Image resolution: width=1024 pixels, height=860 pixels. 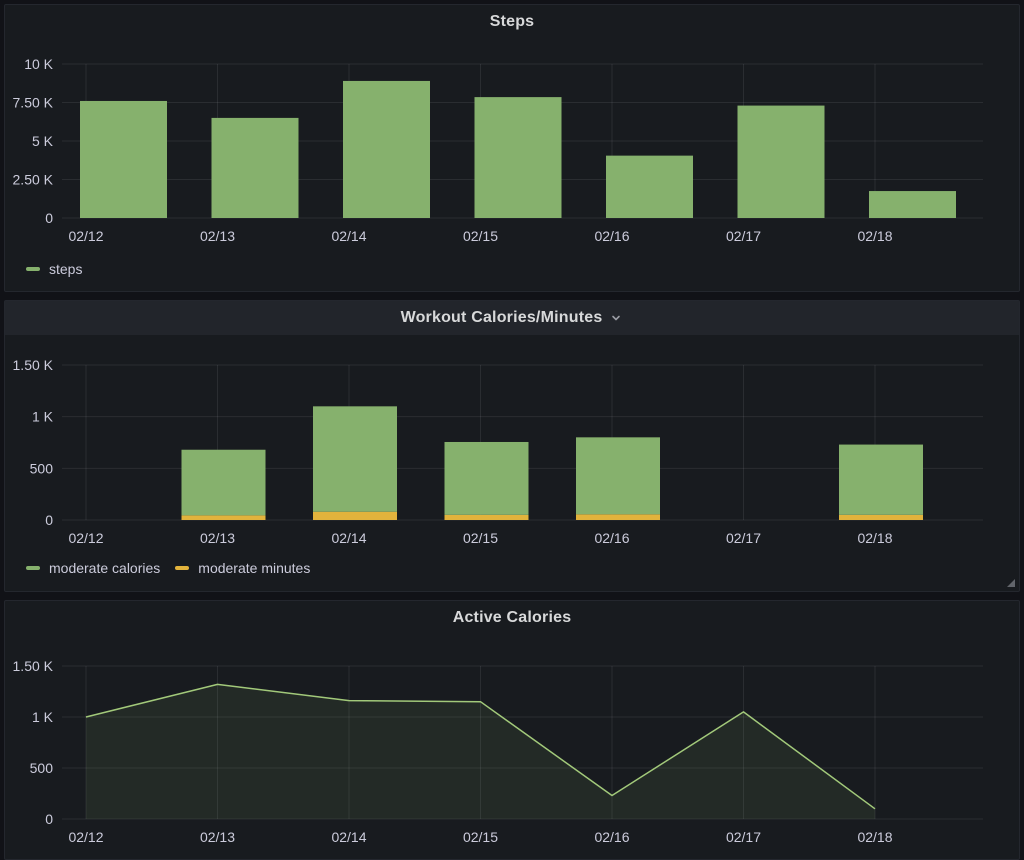 What do you see at coordinates (33, 568) in the screenshot?
I see `legend-swatch-moderate-calories` at bounding box center [33, 568].